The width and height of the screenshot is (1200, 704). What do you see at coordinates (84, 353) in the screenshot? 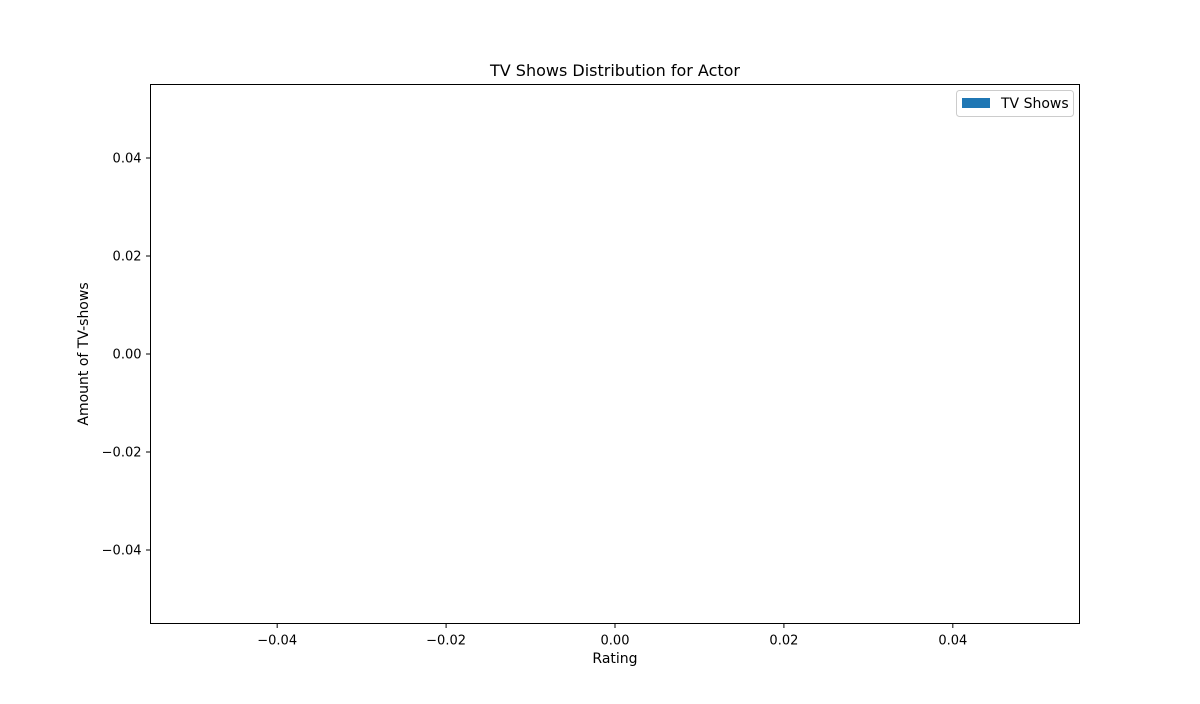
I see `y-axis-label: Amount of TV-shows` at bounding box center [84, 353].